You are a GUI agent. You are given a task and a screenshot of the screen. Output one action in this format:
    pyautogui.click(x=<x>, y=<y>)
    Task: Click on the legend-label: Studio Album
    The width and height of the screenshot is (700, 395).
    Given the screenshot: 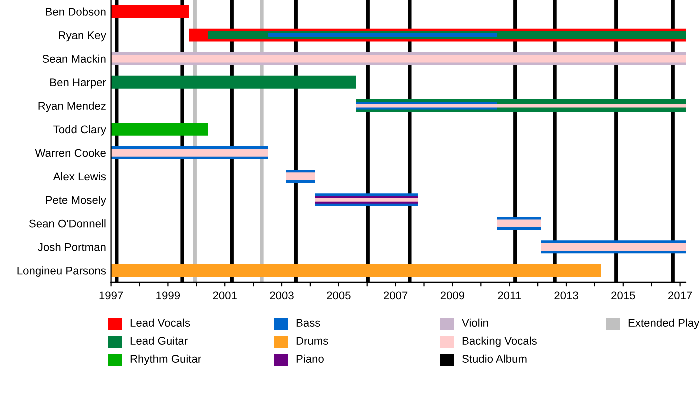 What is the action you would take?
    pyautogui.click(x=494, y=358)
    